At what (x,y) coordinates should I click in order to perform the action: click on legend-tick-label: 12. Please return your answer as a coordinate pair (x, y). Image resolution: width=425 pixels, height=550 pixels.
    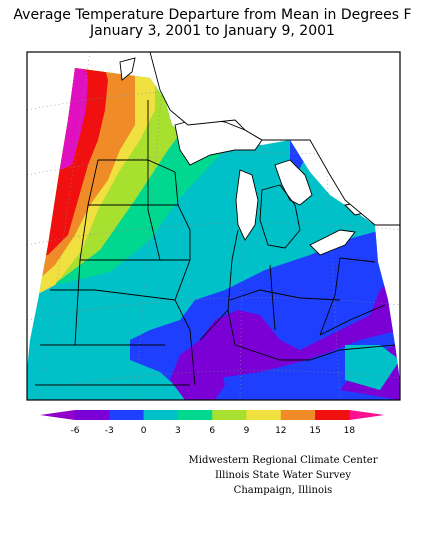
    Looking at the image, I should click on (280, 431).